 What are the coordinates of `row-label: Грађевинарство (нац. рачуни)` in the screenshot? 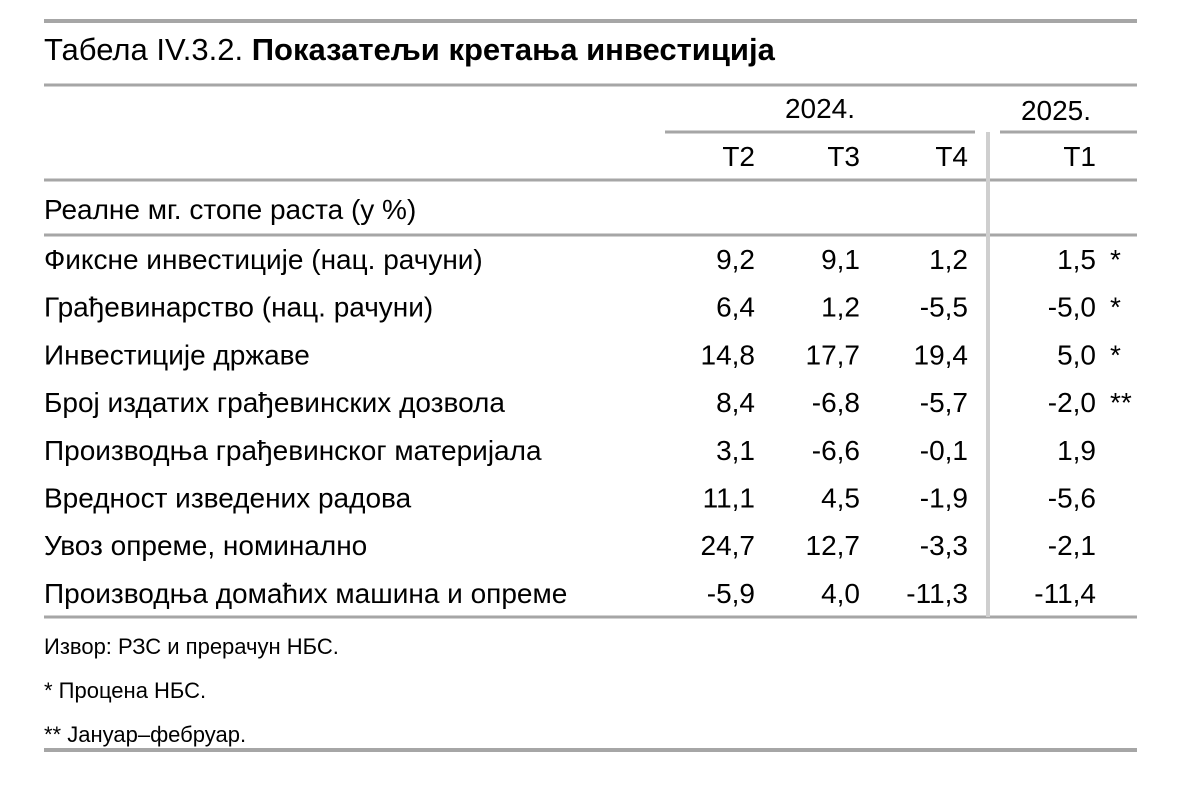 It's located at (238, 307).